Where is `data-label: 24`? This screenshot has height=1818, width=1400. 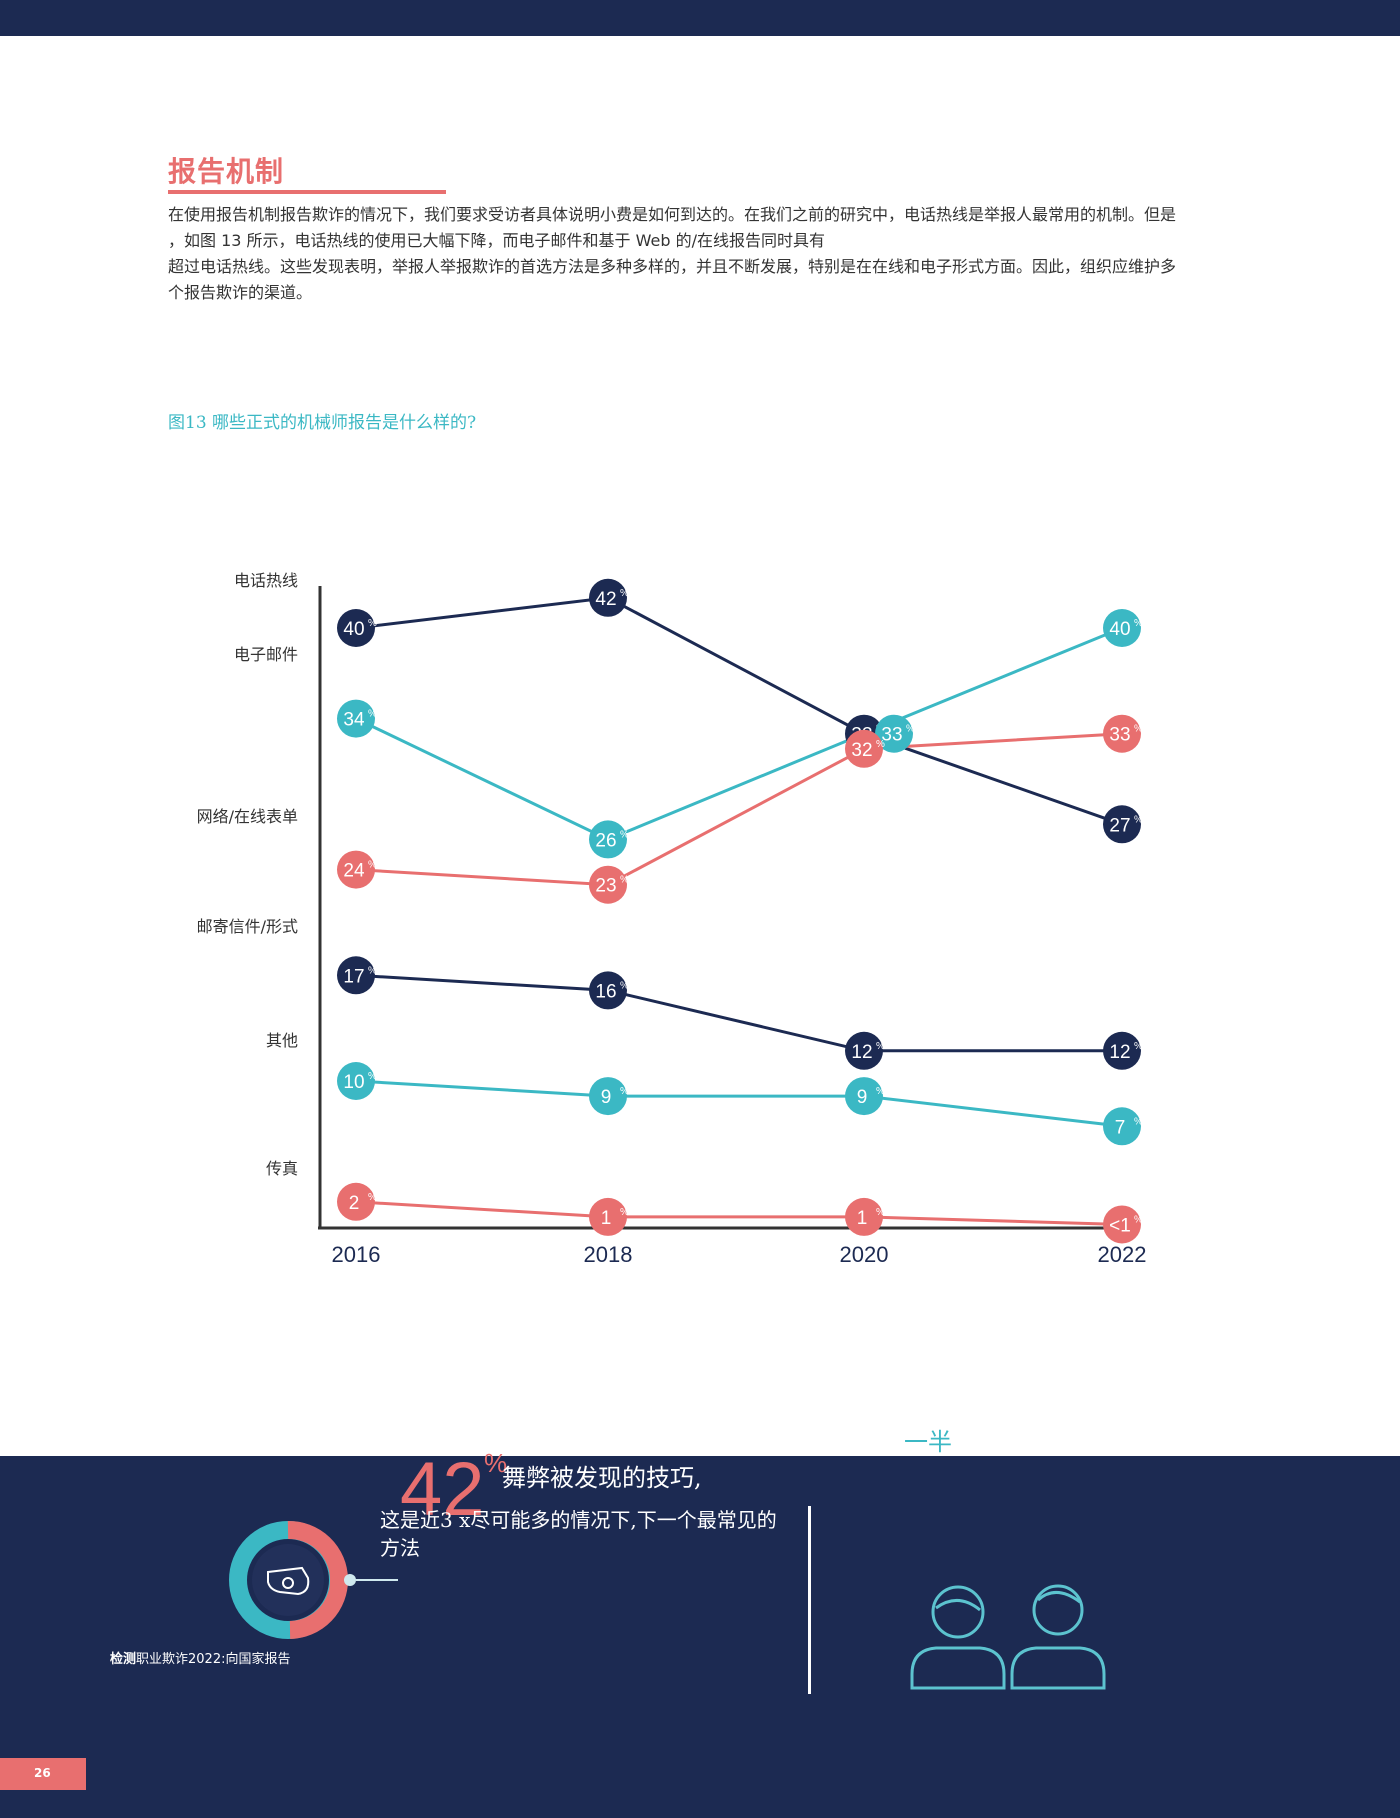
data-label: 24 is located at coordinates (354, 871).